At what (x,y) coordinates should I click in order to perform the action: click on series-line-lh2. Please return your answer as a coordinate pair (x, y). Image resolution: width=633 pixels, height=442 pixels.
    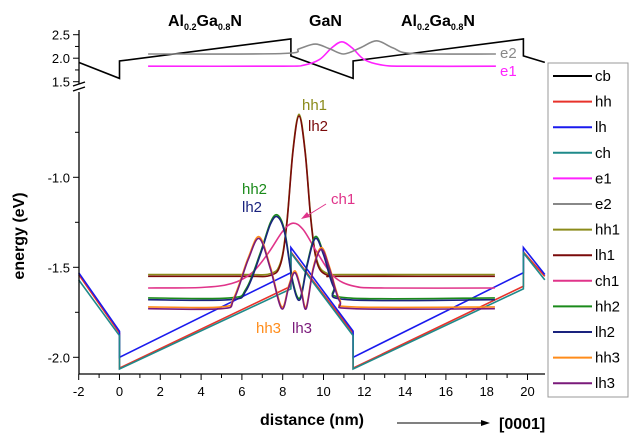
    Looking at the image, I should click on (321, 258).